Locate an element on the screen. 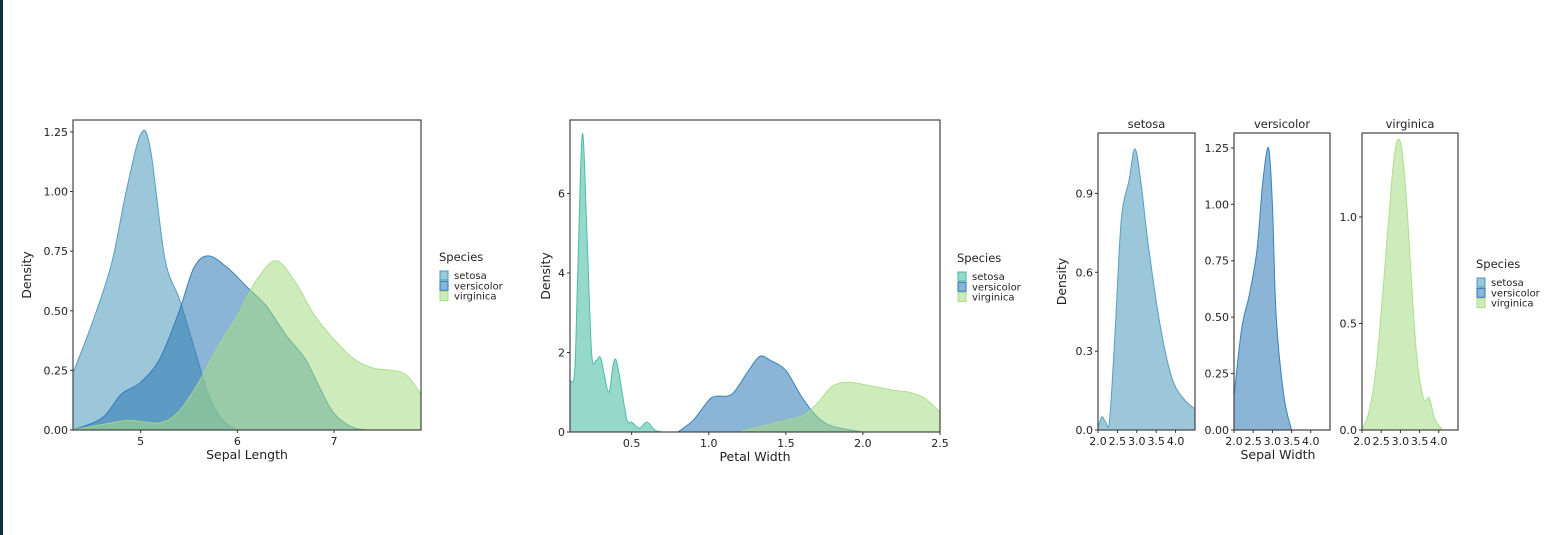  window-edge is located at coordinates (1, 267).